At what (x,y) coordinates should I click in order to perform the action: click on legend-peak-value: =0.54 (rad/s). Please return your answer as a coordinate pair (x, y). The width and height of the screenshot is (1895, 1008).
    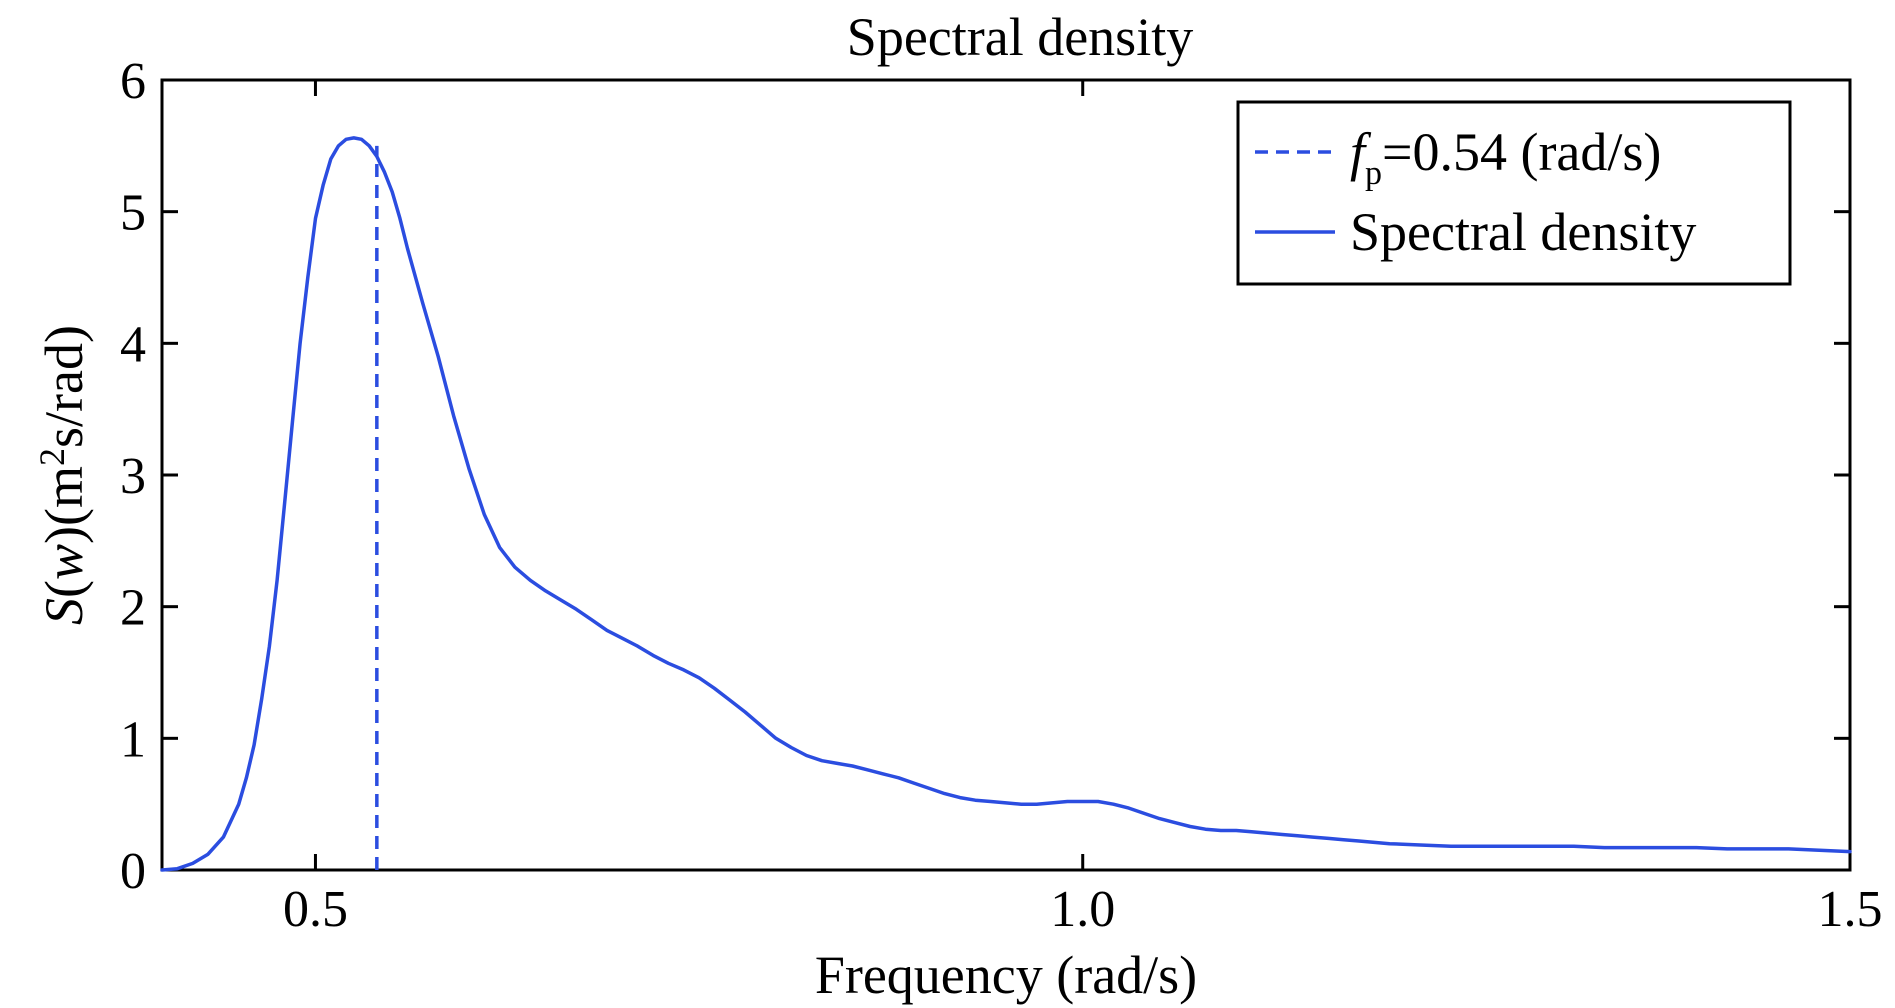
    Looking at the image, I should click on (1521, 152).